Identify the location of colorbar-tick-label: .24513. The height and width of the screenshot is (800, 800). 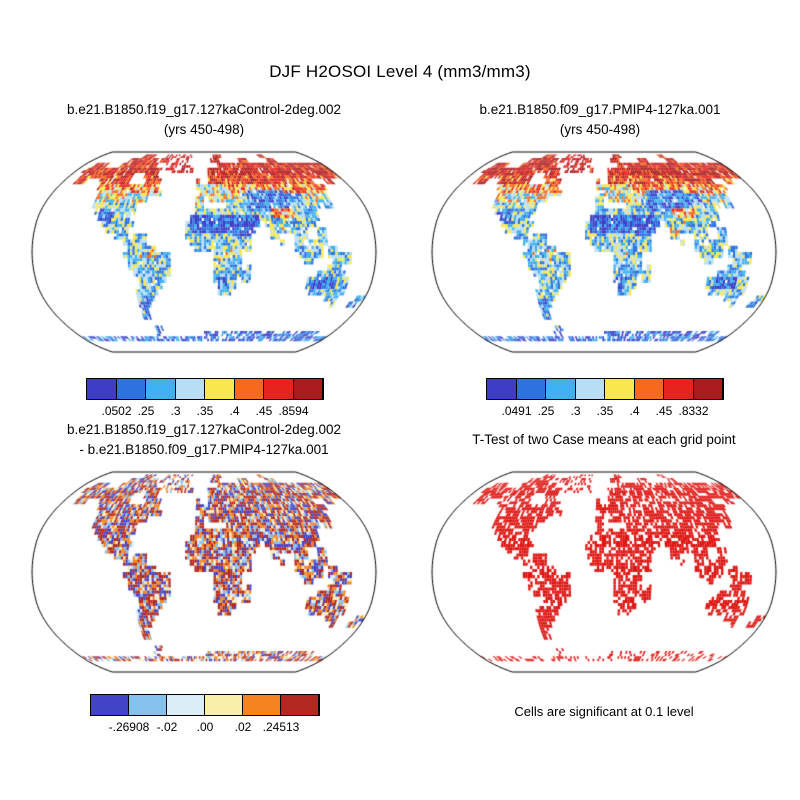
(281, 727).